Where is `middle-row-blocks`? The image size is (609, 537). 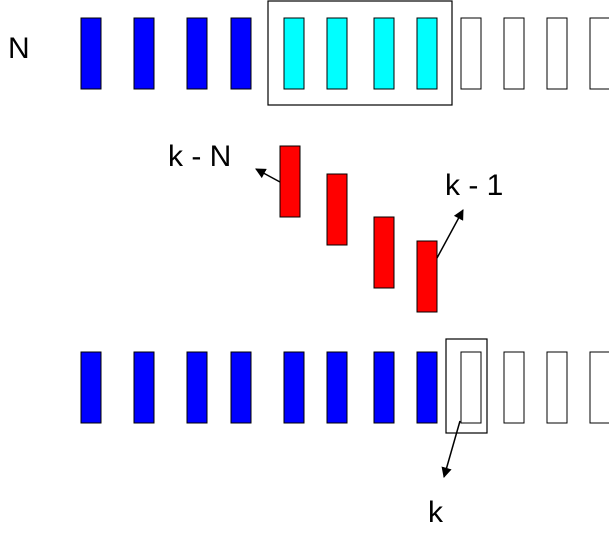
middle-row-blocks is located at coordinates (358, 229).